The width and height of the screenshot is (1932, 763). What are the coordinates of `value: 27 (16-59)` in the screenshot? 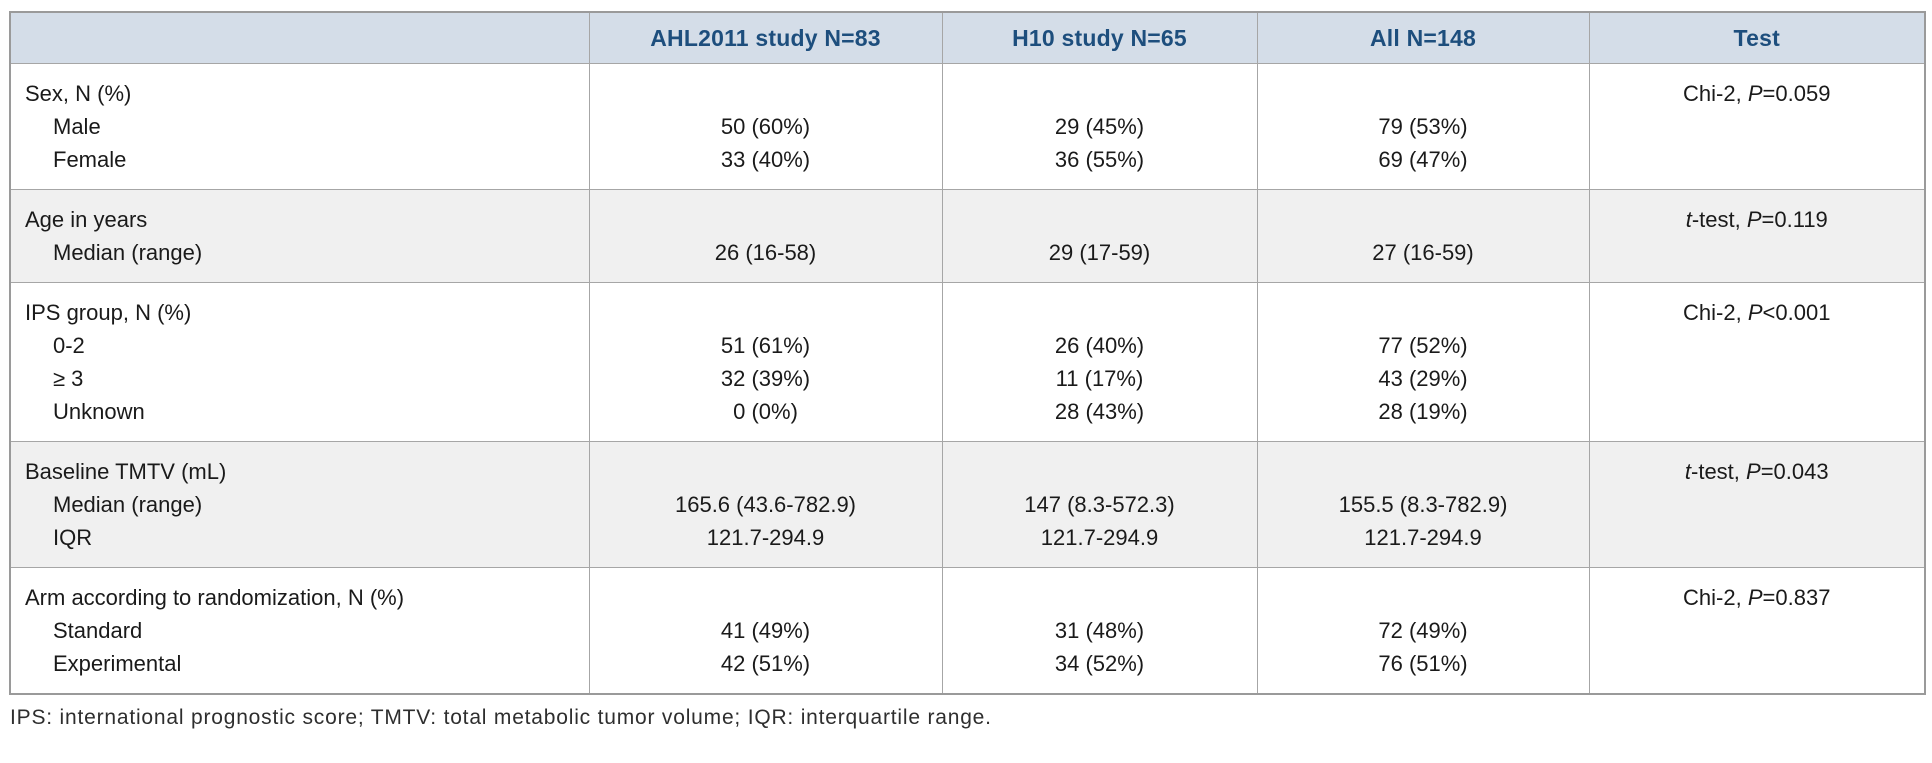 It's located at (1423, 252).